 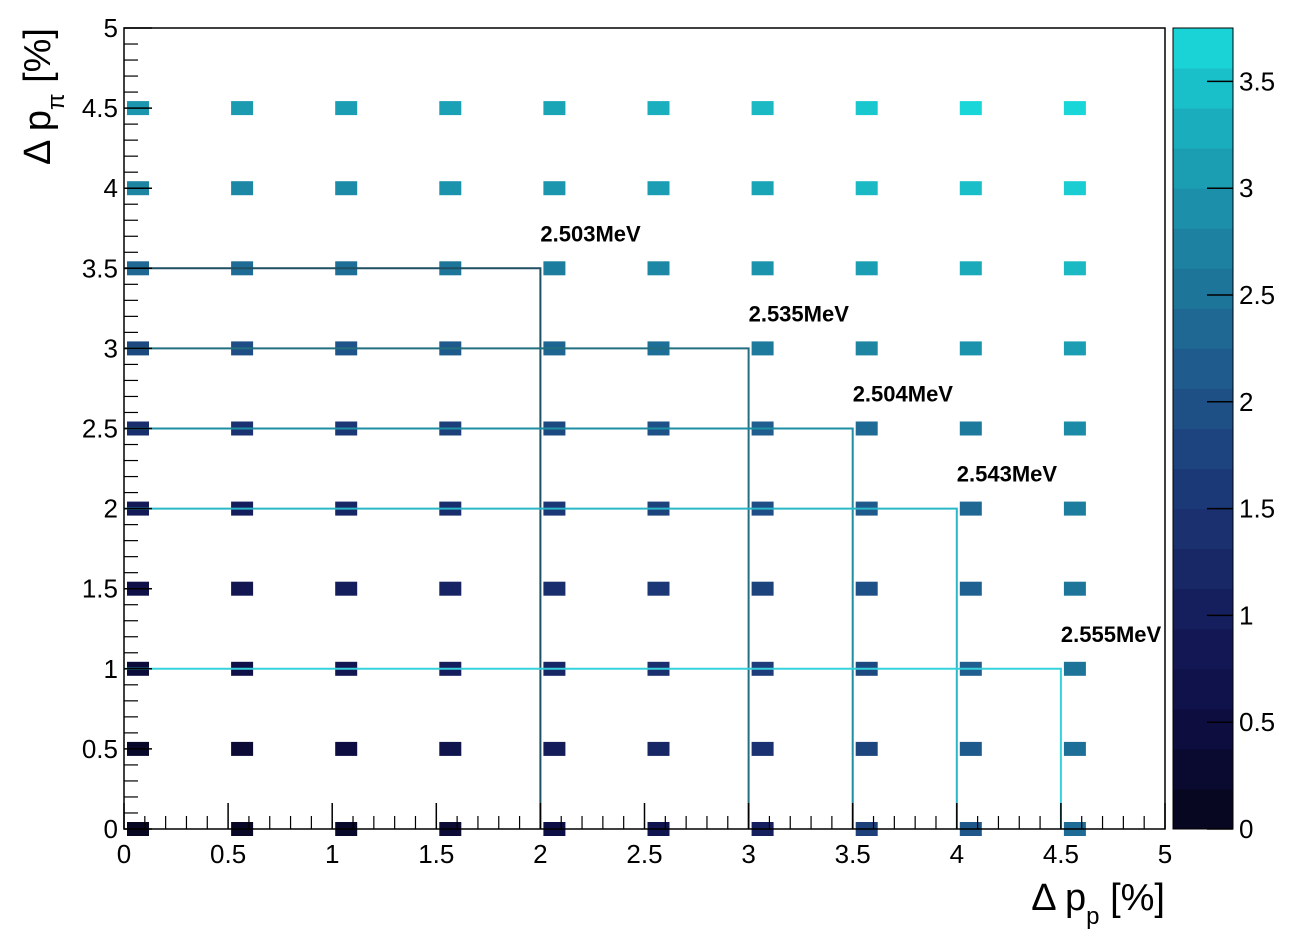 I want to click on x-tick-label: 3.5, so click(x=853, y=854).